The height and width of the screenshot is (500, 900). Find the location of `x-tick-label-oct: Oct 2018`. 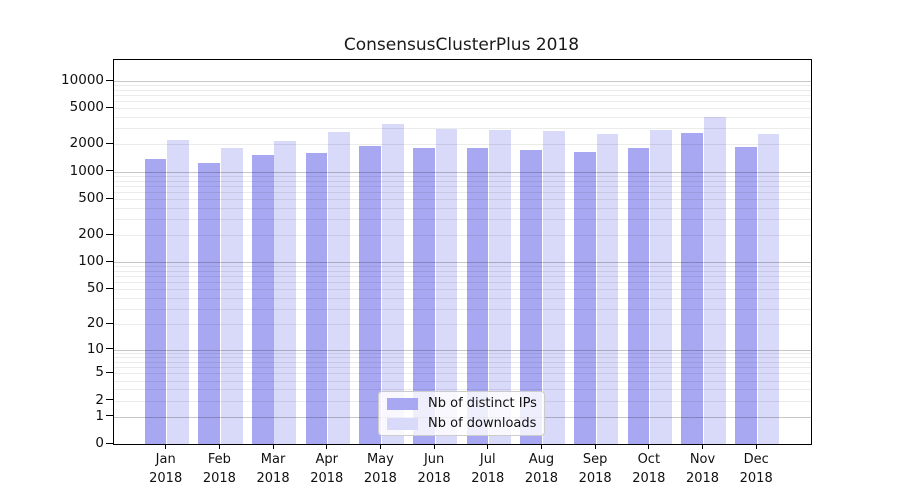

x-tick-label-oct: Oct 2018 is located at coordinates (649, 469).